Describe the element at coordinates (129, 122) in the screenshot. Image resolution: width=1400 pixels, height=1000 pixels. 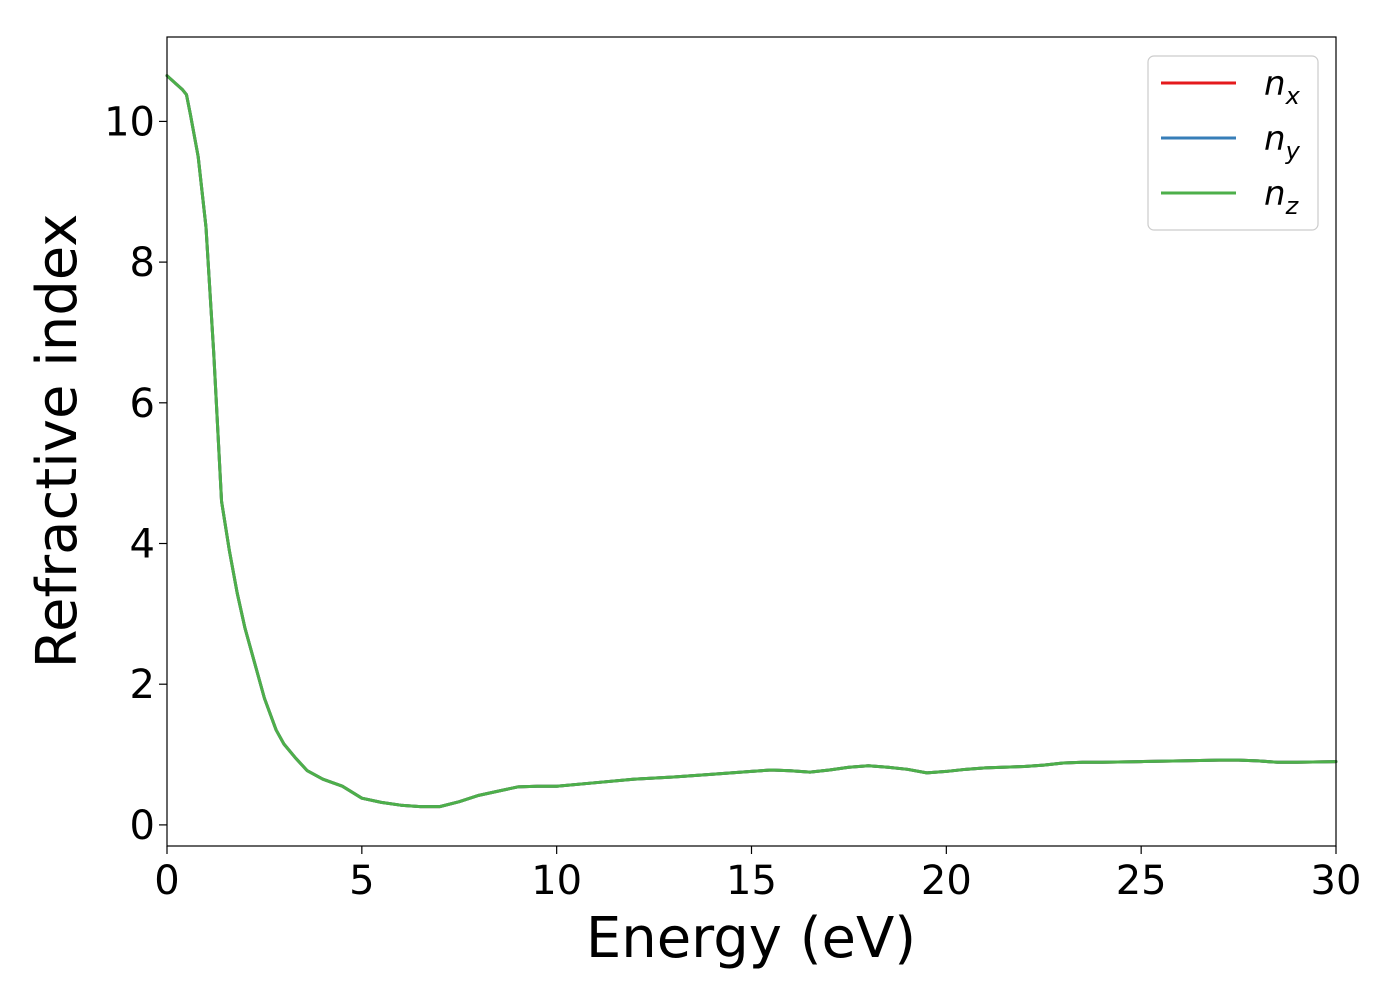
I see `y-tick-label: 10` at that location.